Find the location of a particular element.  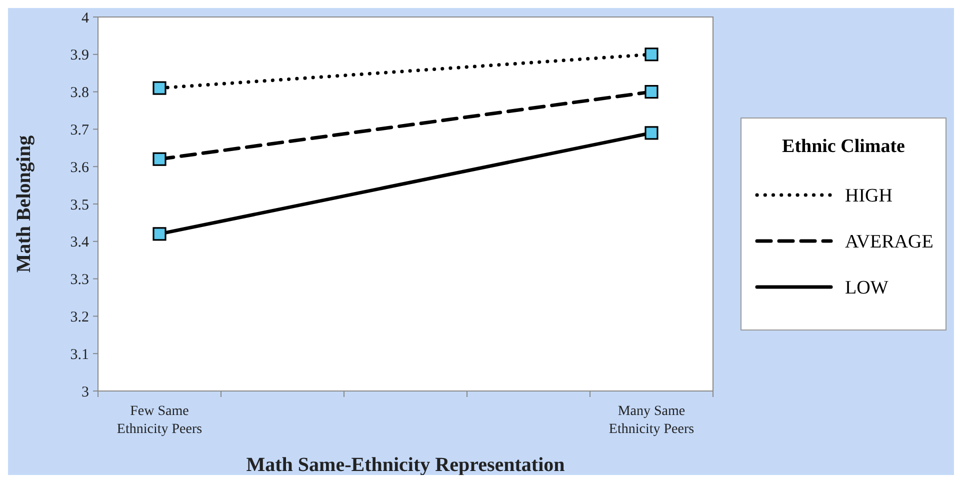

x-axis-title: Math Same-Ethnicity Representation is located at coordinates (405, 465).